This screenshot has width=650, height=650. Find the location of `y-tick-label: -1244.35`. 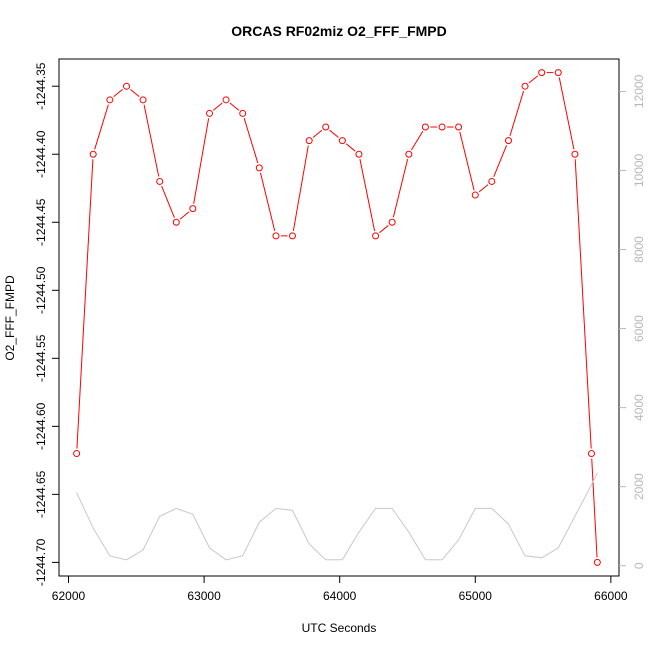

y-tick-label: -1244.35 is located at coordinates (41, 86).